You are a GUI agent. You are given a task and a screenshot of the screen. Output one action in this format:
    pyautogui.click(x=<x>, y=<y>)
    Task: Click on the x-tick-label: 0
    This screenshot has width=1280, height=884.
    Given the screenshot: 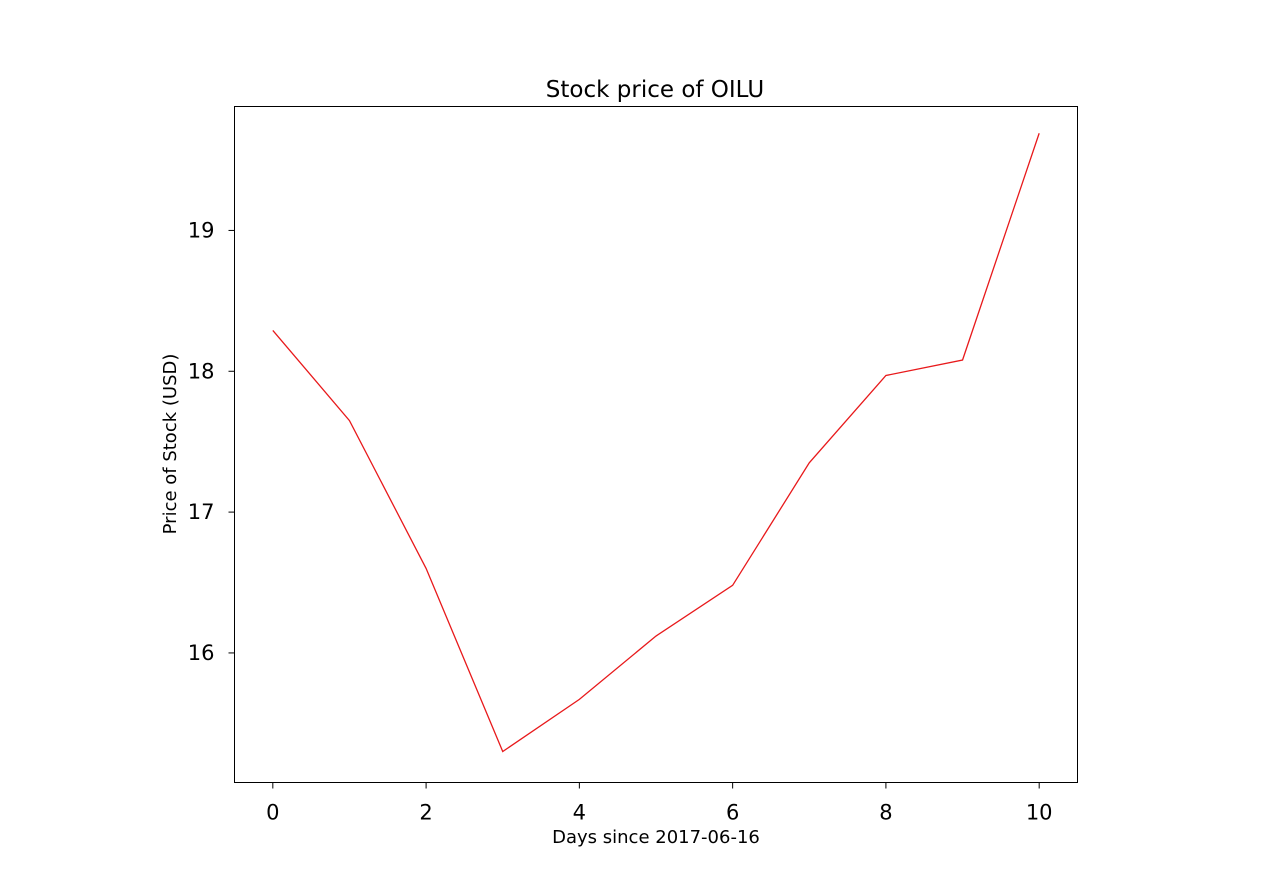 What is the action you would take?
    pyautogui.click(x=272, y=813)
    